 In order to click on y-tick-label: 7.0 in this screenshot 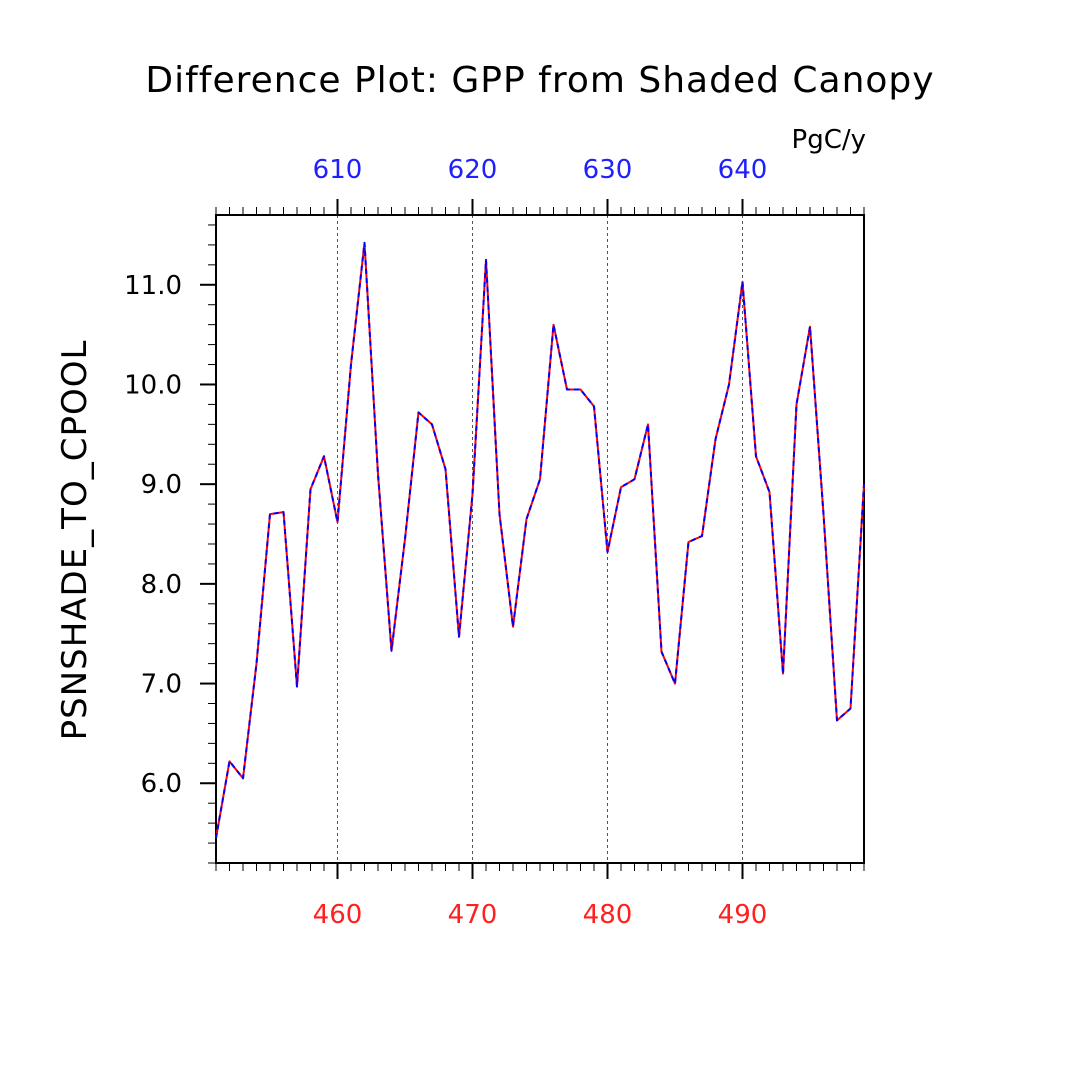, I will do `click(161, 685)`.